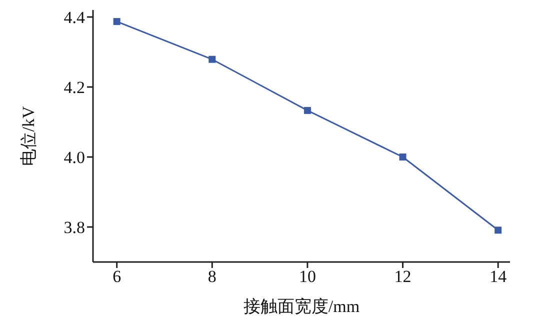 This screenshot has height=328, width=548. I want to click on x-tick-label: 8, so click(212, 276).